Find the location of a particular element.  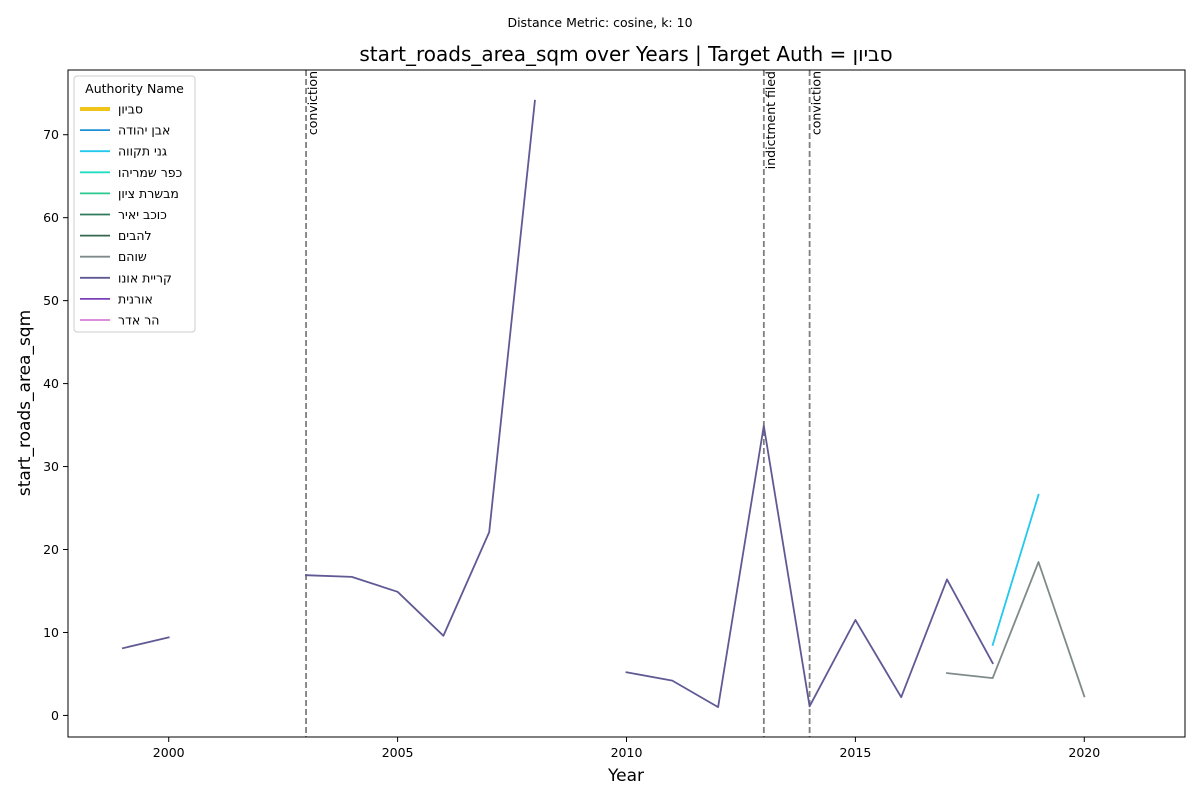

y-tick-label: 40 is located at coordinates (51, 383).